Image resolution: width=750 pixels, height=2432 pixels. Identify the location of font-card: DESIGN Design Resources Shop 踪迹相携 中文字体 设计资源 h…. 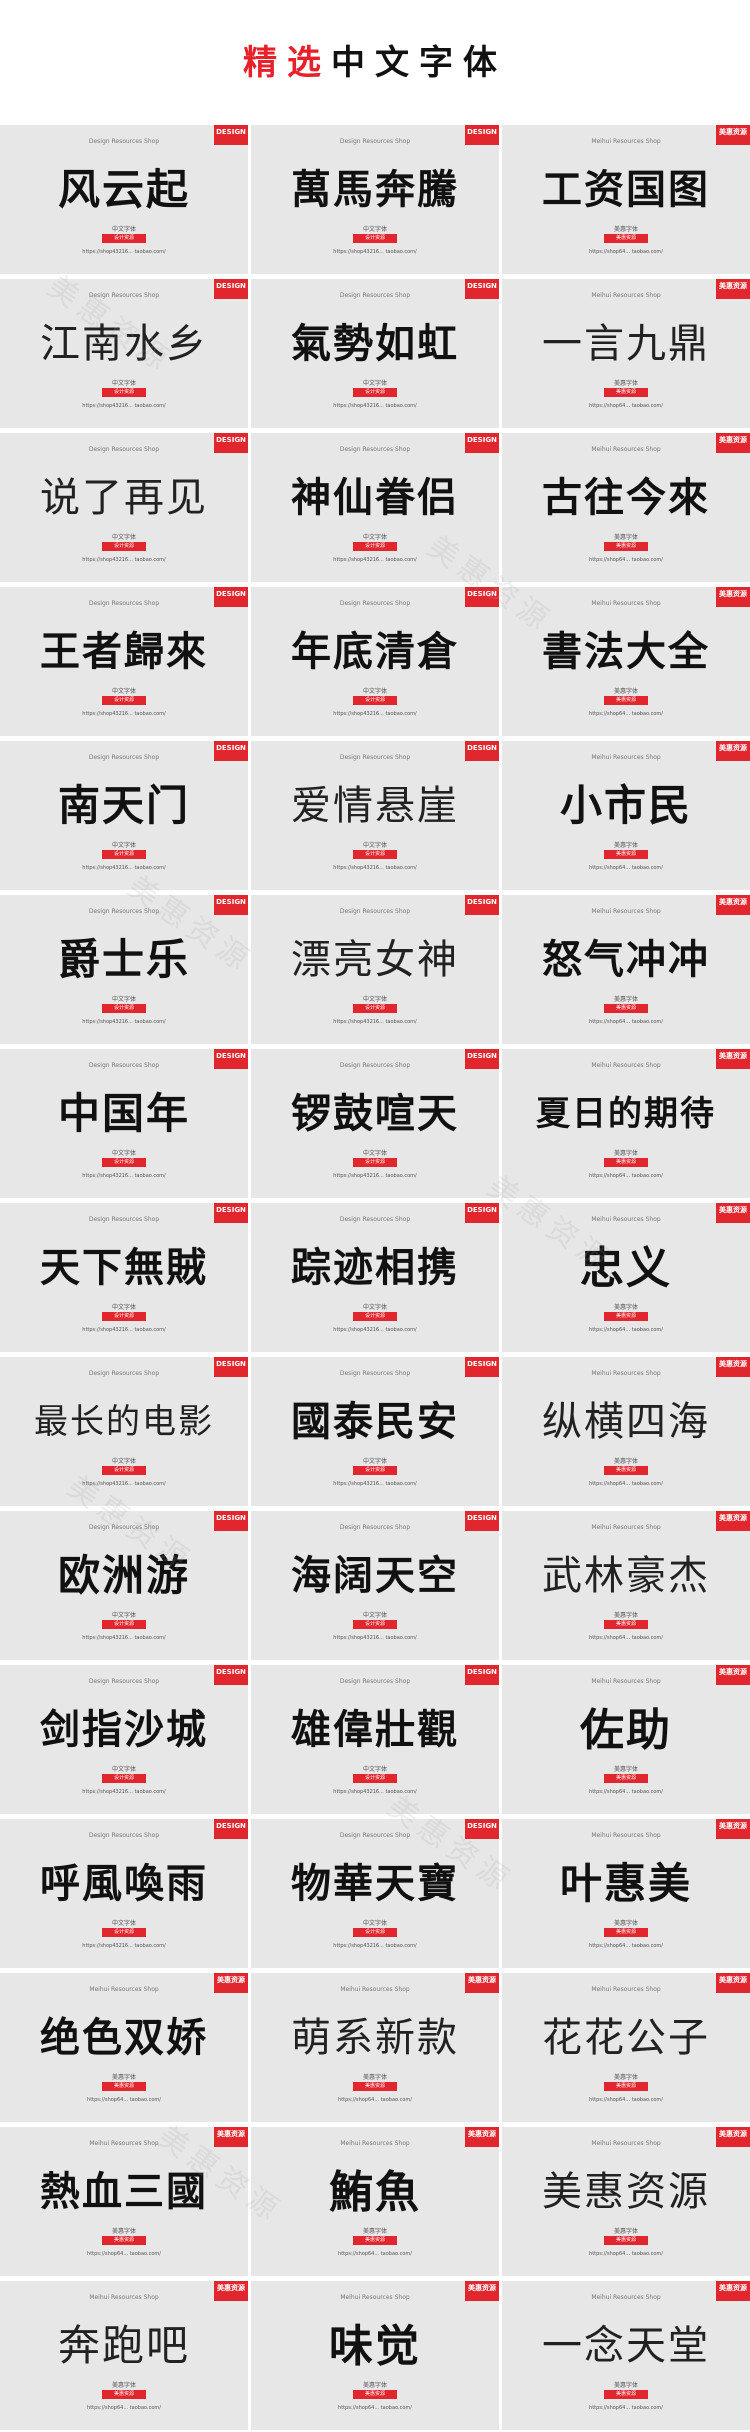
(375, 1277).